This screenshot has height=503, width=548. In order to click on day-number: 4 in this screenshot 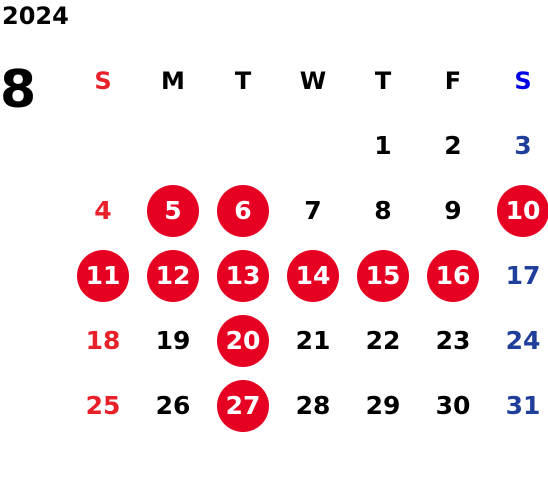, I will do `click(103, 210)`.